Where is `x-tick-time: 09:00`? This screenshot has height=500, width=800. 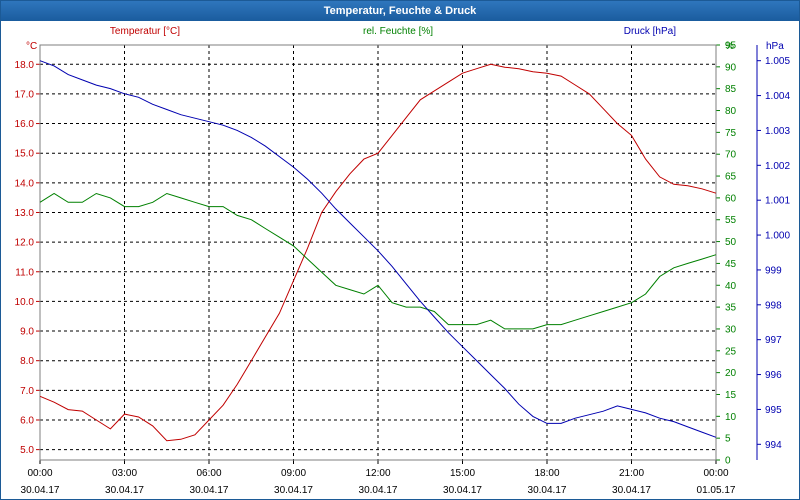
x-tick-time: 09:00 is located at coordinates (293, 473).